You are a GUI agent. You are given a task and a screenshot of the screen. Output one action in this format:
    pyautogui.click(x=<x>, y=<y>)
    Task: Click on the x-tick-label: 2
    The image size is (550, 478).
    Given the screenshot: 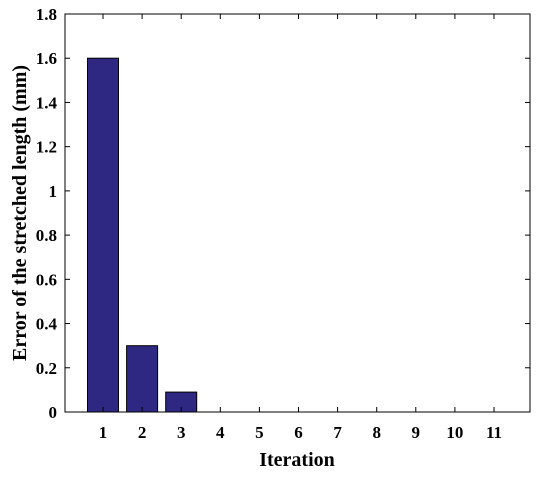 What is the action you would take?
    pyautogui.click(x=142, y=432)
    